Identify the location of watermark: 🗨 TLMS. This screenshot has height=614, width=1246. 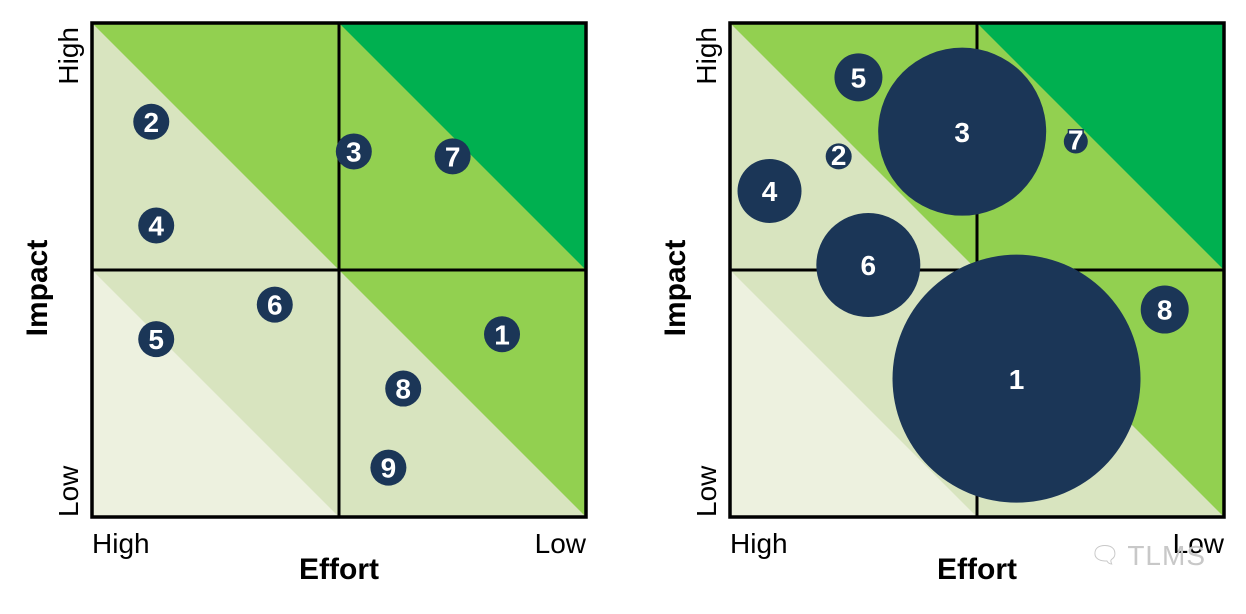
(1148, 556).